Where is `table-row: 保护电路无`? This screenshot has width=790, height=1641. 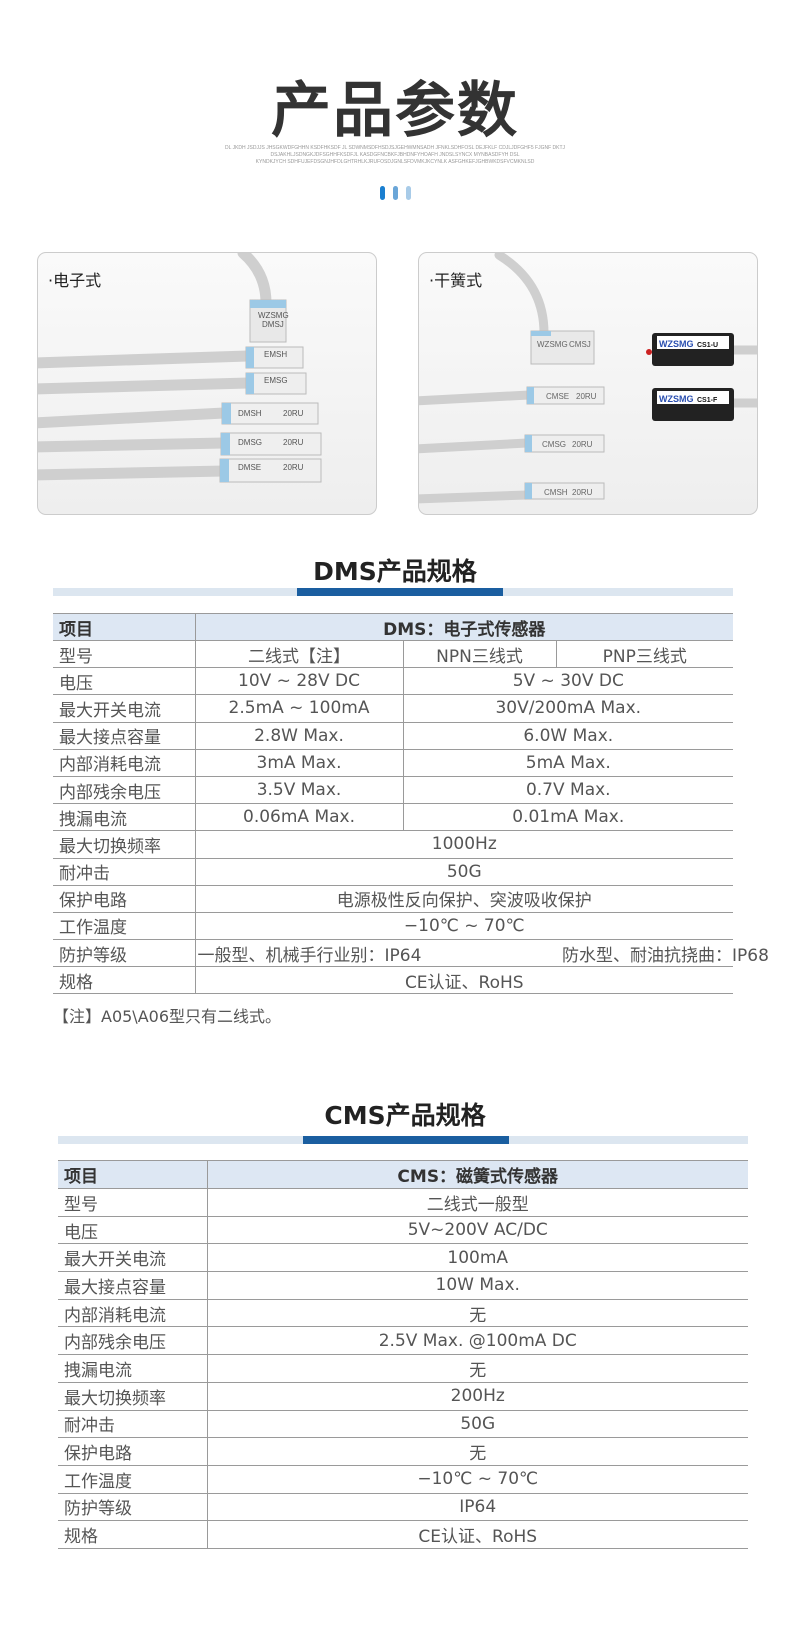
table-row: 保护电路无 is located at coordinates (403, 1451).